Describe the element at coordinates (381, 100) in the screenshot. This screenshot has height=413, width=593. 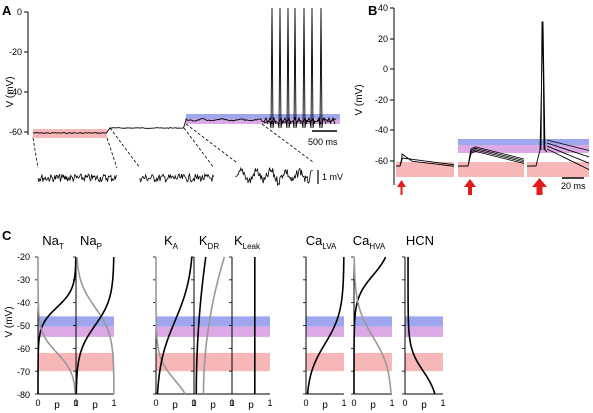
I see `panel-b-ytick: -20` at that location.